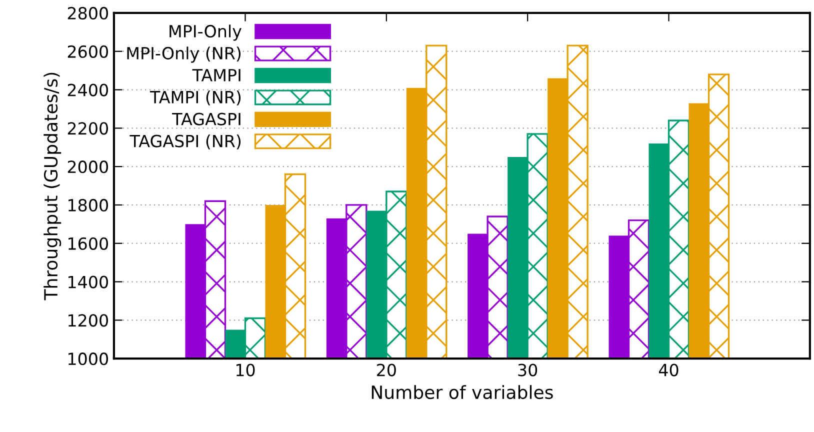 The width and height of the screenshot is (814, 432). What do you see at coordinates (88, 320) in the screenshot?
I see `y-tick-label: 1200` at bounding box center [88, 320].